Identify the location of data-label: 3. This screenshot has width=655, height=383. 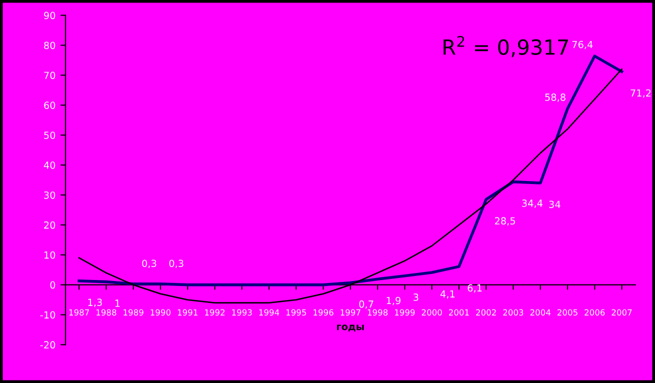
(416, 297).